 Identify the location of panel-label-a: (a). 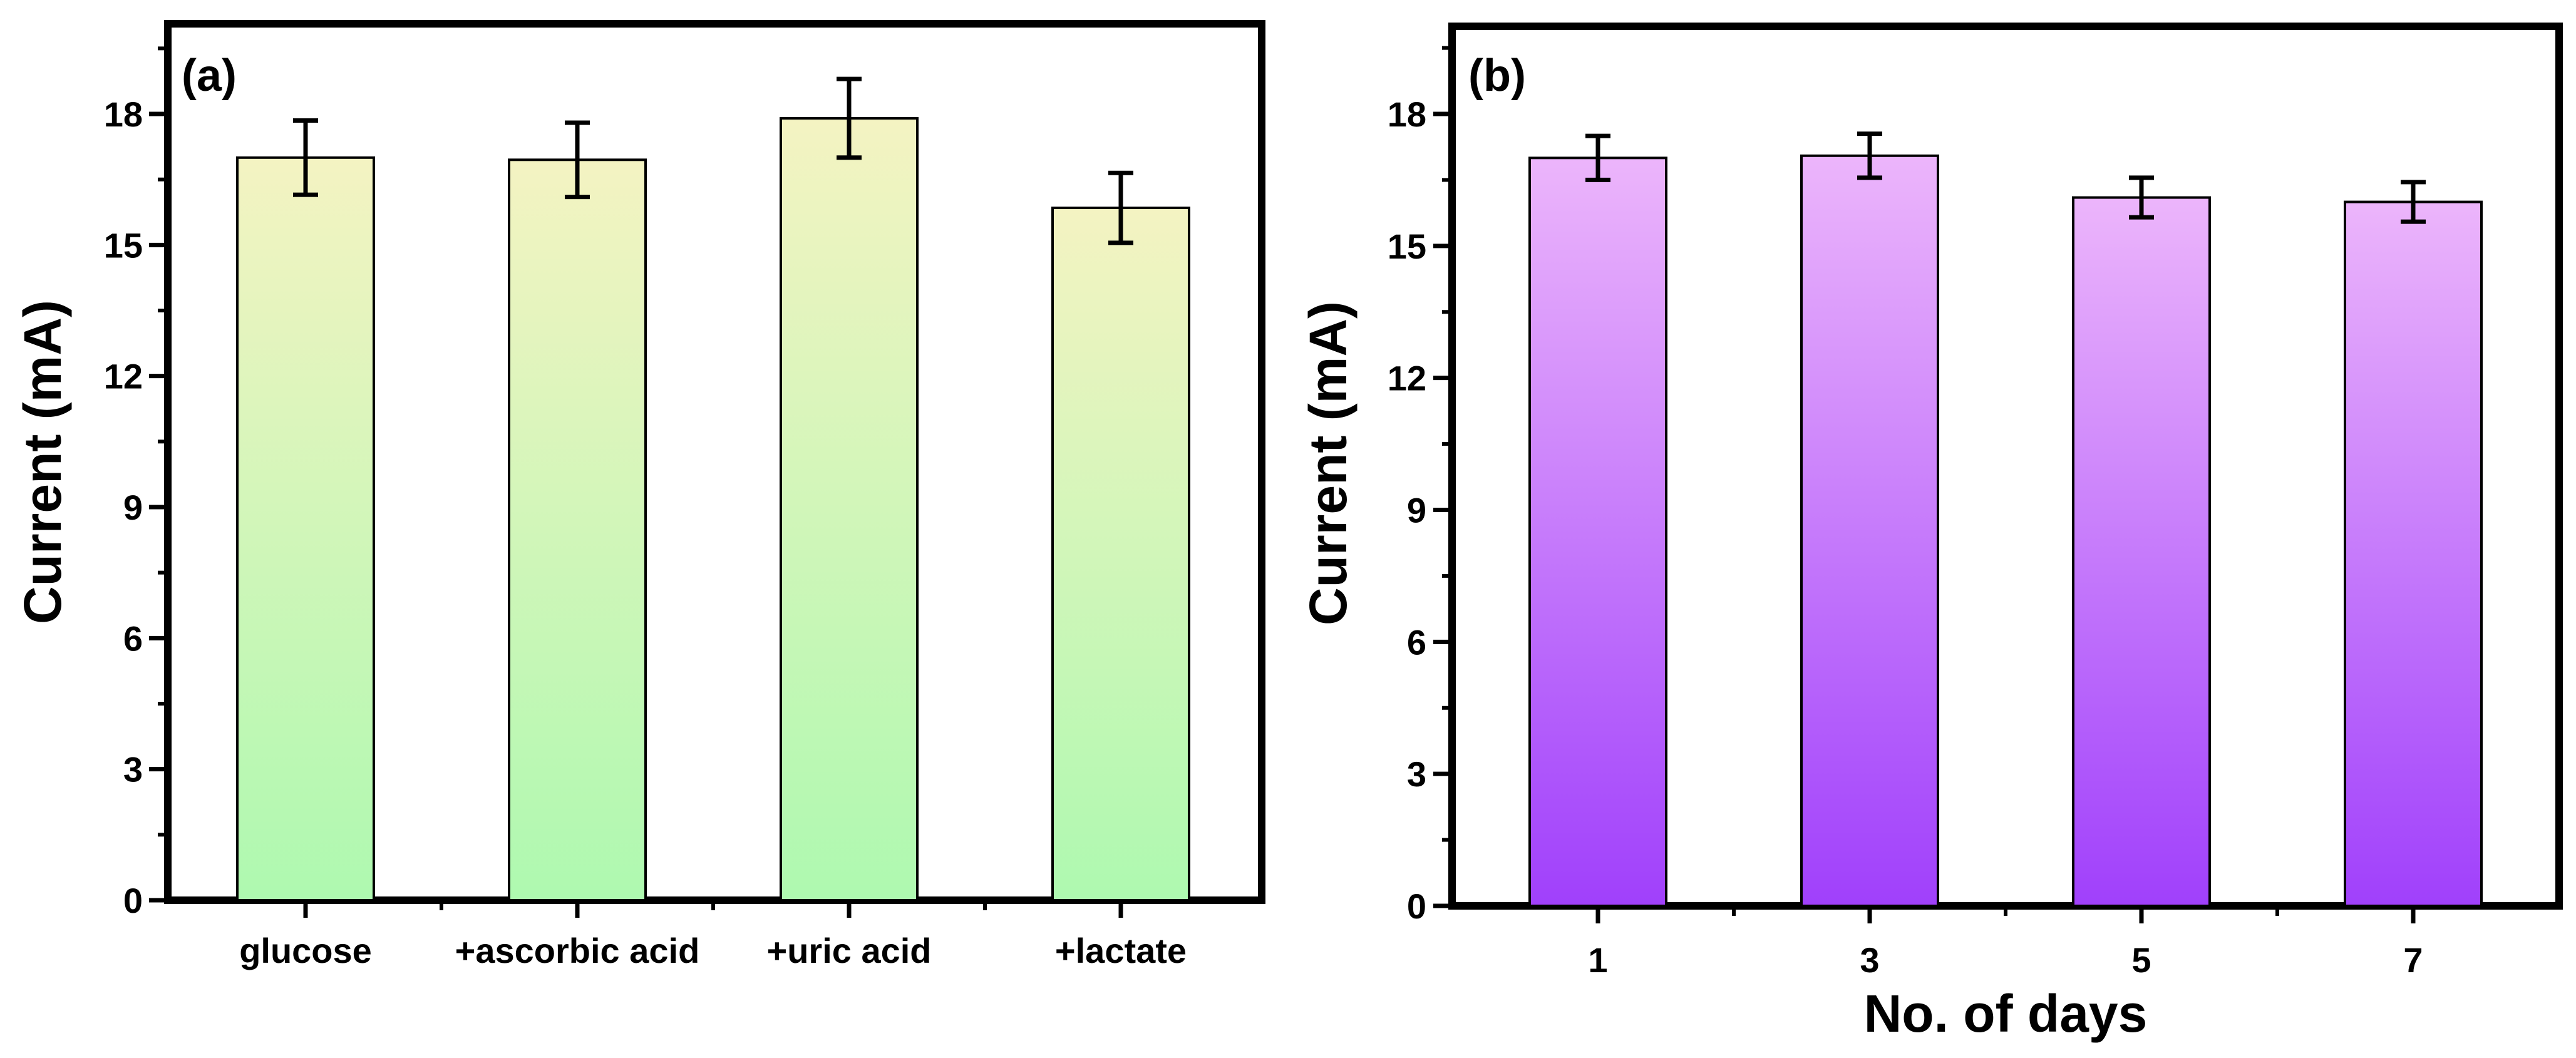
(210, 76).